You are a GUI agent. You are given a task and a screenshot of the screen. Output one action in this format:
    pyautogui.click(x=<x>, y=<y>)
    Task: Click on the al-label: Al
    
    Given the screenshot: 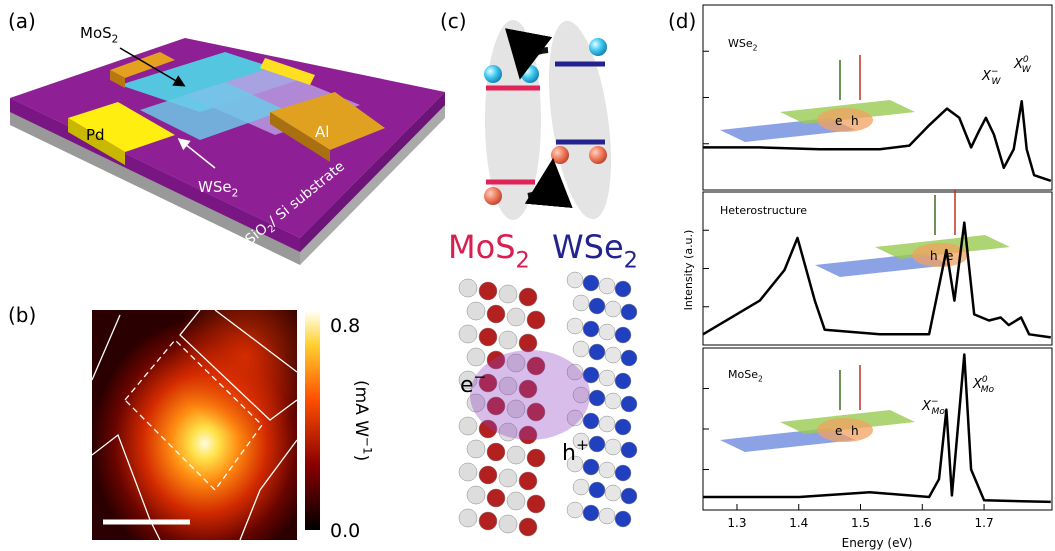 What is the action you would take?
    pyautogui.click(x=322, y=132)
    